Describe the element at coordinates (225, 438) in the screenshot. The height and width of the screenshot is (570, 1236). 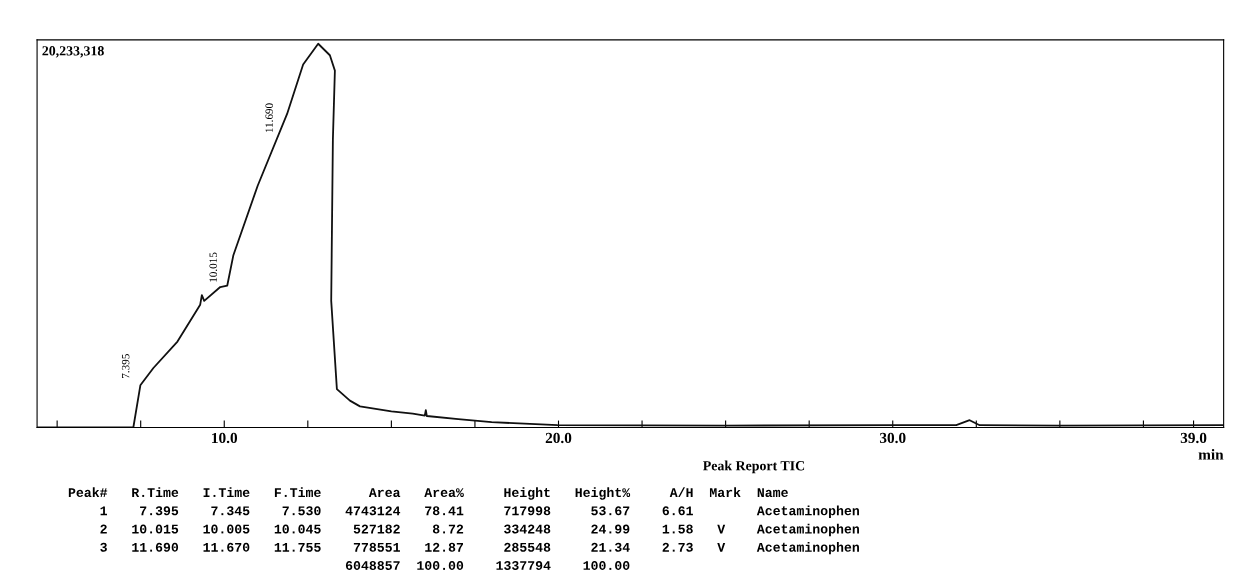
I see `x-tick-label: 10.0` at that location.